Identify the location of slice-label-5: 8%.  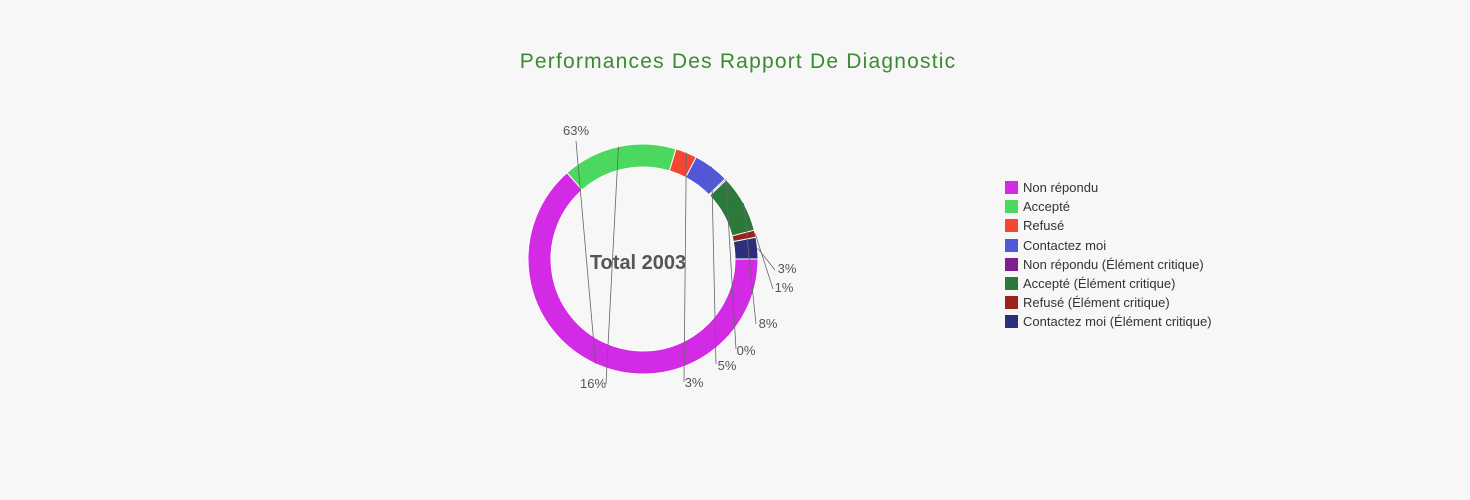
(768, 323).